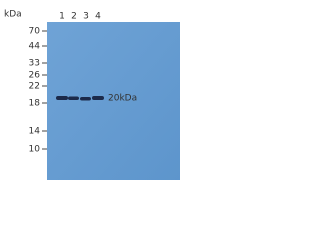 The width and height of the screenshot is (320, 240). Describe the element at coordinates (35, 104) in the screenshot. I see `marker-label: 18` at that location.